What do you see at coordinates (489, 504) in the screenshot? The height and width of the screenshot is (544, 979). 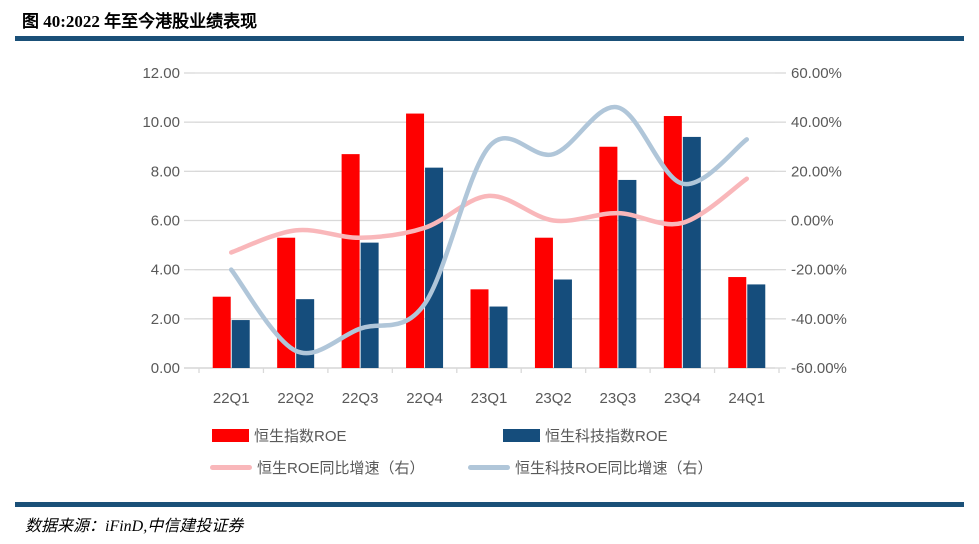 I see `footer-rule` at bounding box center [489, 504].